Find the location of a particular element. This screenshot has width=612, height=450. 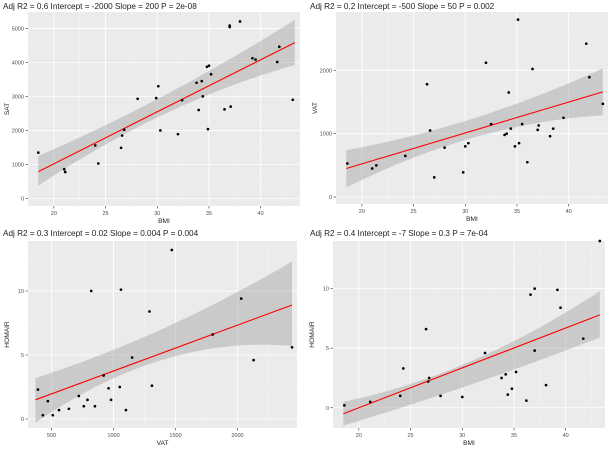

x-tick-label: 1000 is located at coordinates (113, 436).